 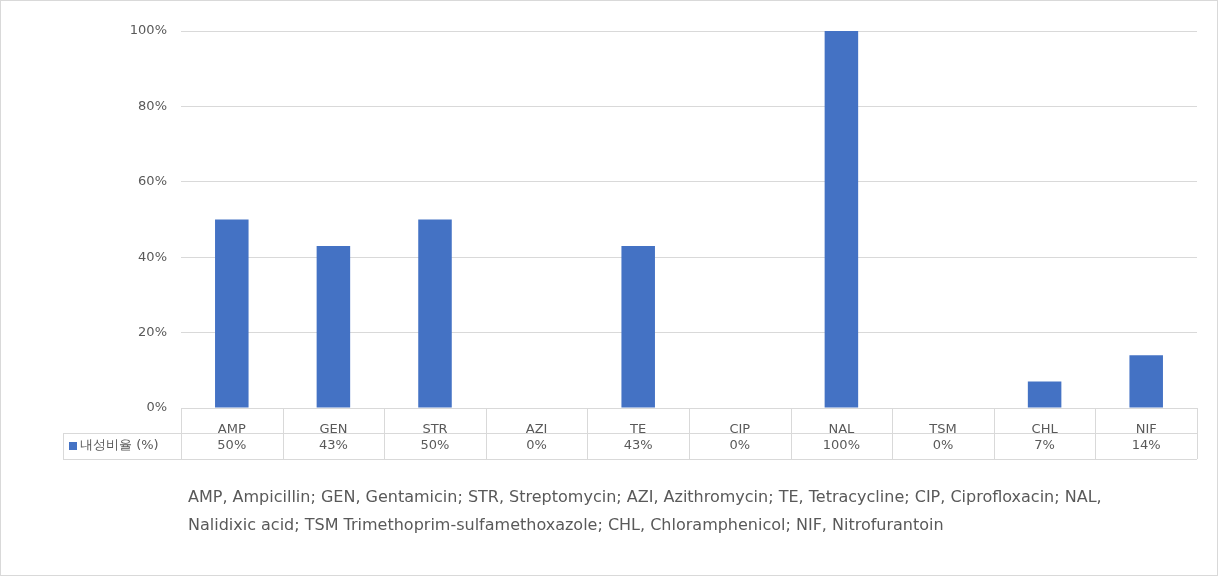 I want to click on x-tick-label: CIP, so click(x=740, y=429).